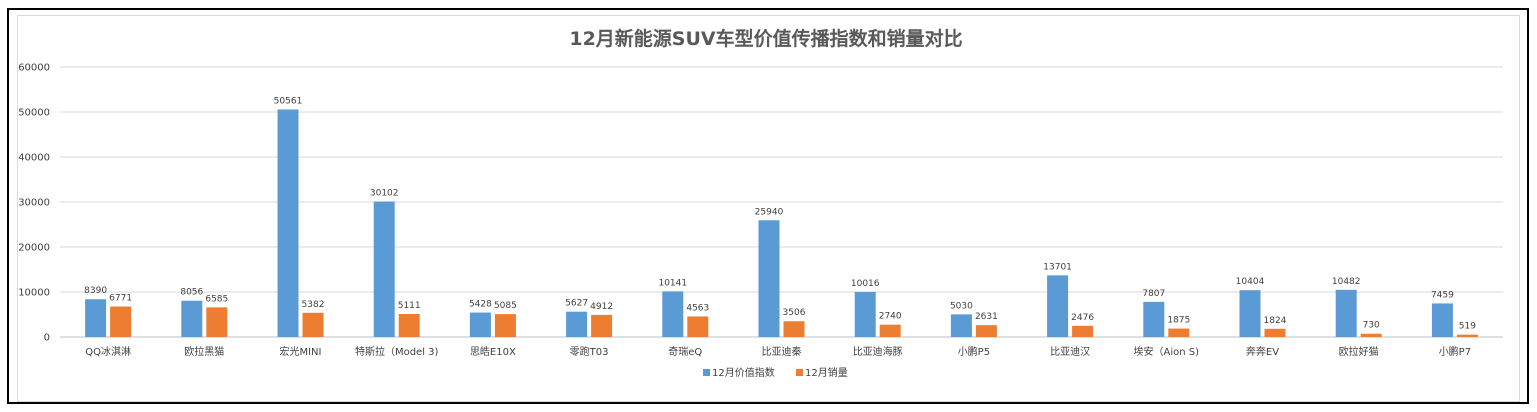  Describe the element at coordinates (108, 351) in the screenshot. I see `x-tick-label: QQ冰淇淋` at that location.